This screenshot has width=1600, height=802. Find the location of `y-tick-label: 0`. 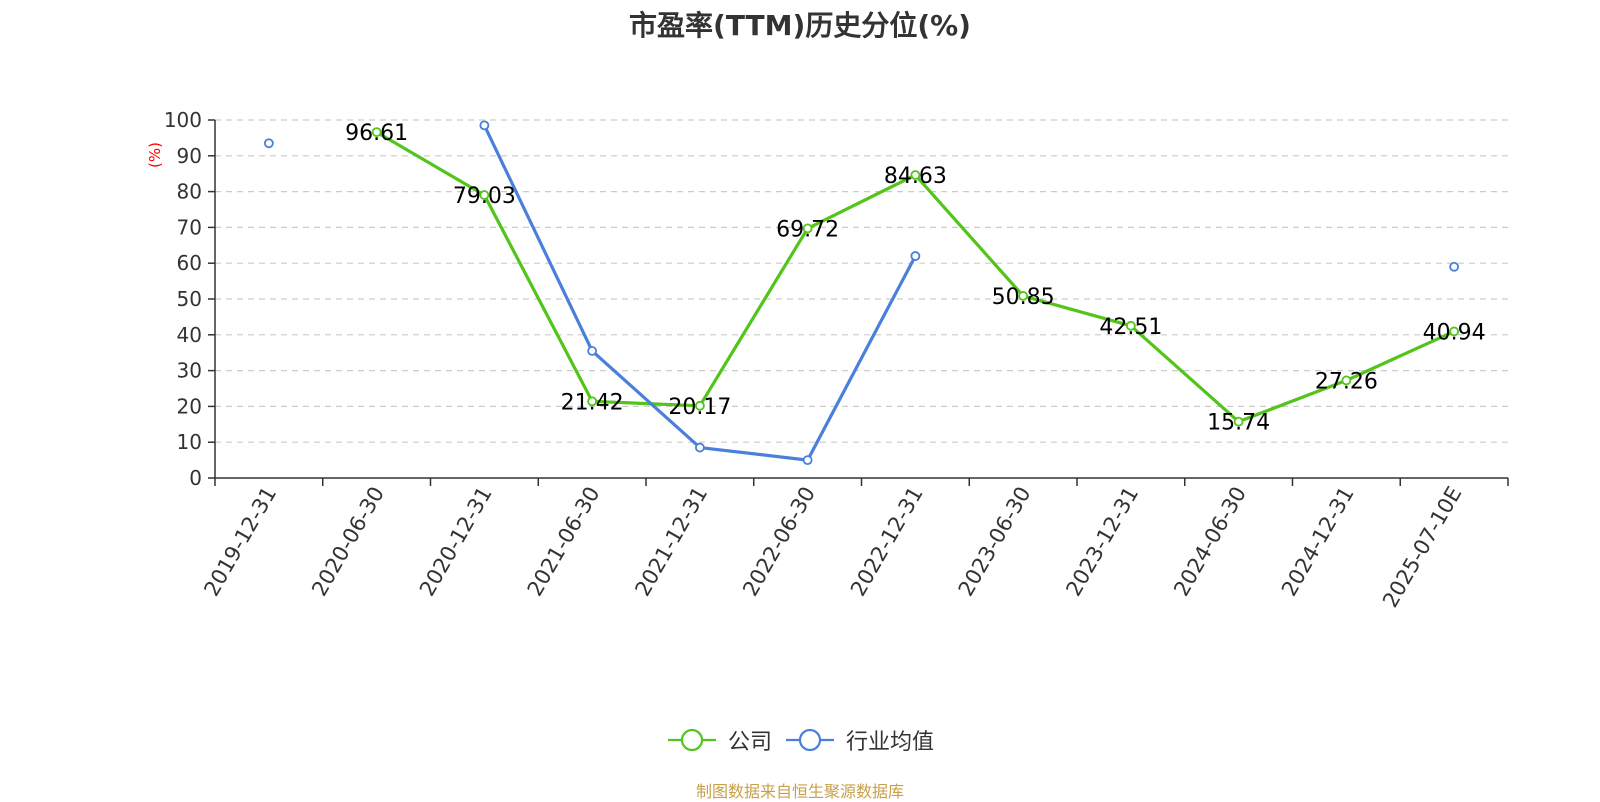

y-tick-label: 0 is located at coordinates (195, 478).